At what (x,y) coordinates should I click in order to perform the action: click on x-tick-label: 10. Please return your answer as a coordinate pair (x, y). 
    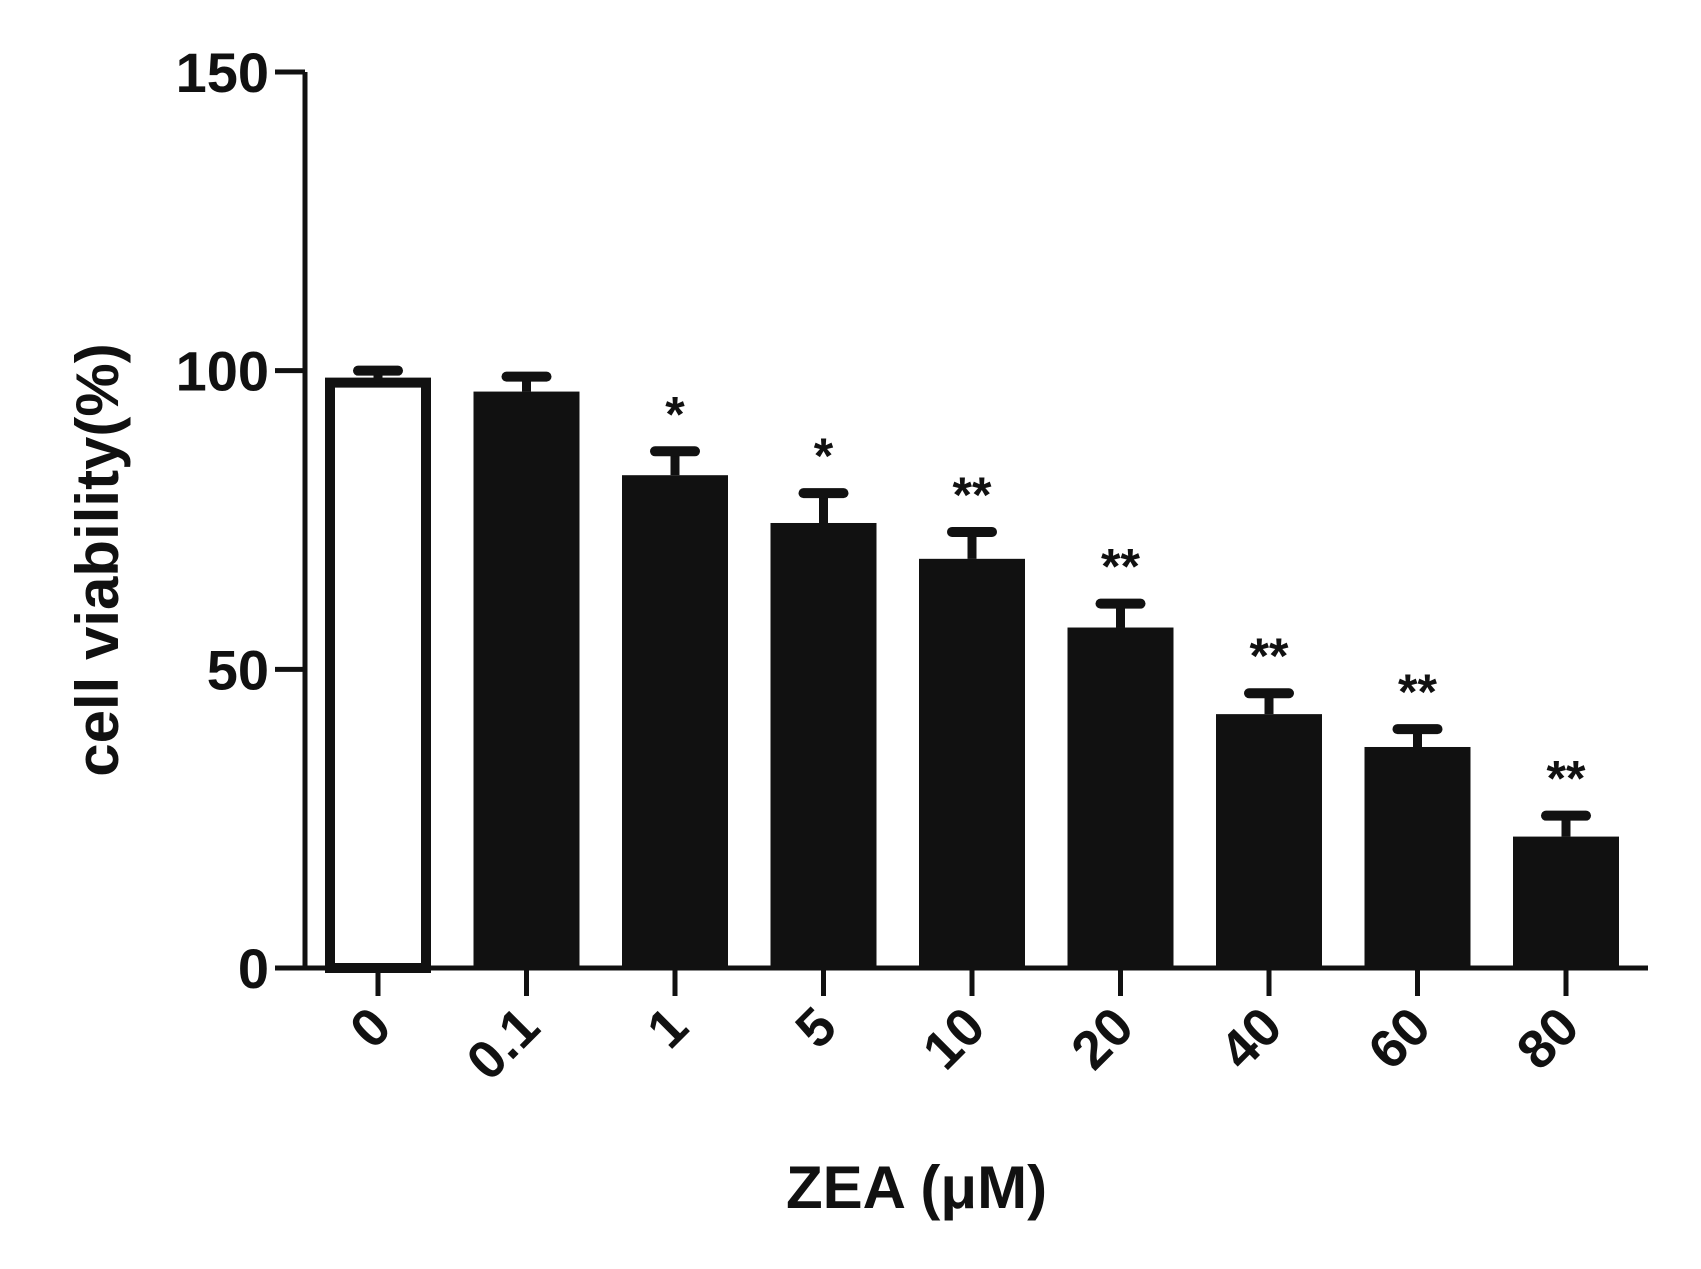
    Looking at the image, I should click on (954, 1038).